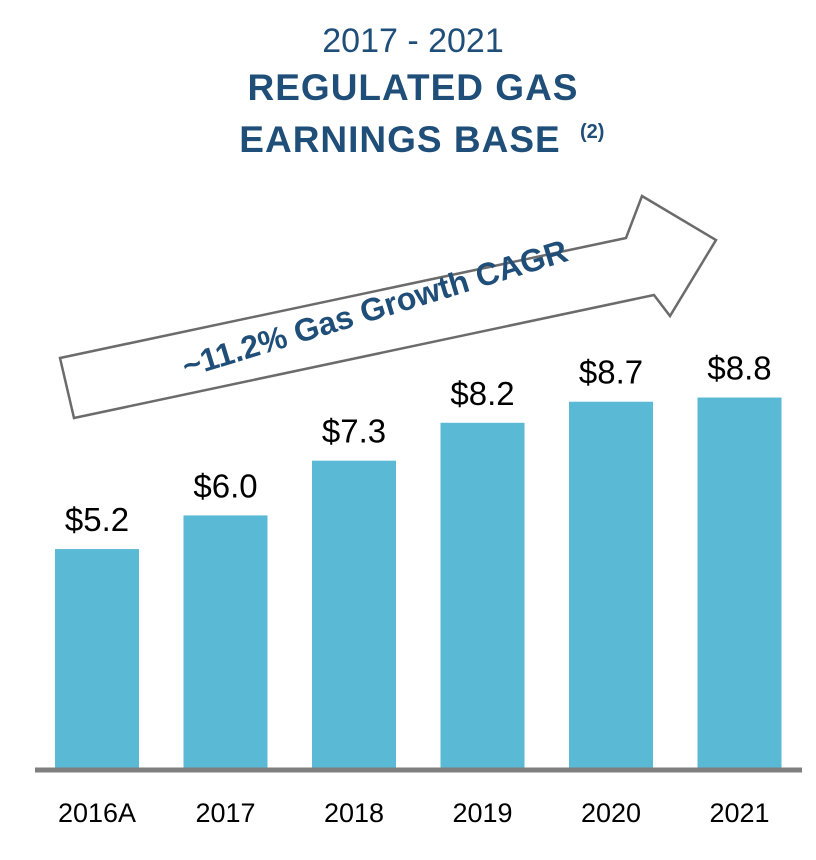 The height and width of the screenshot is (860, 816). What do you see at coordinates (611, 813) in the screenshot?
I see `category-label: 2020` at bounding box center [611, 813].